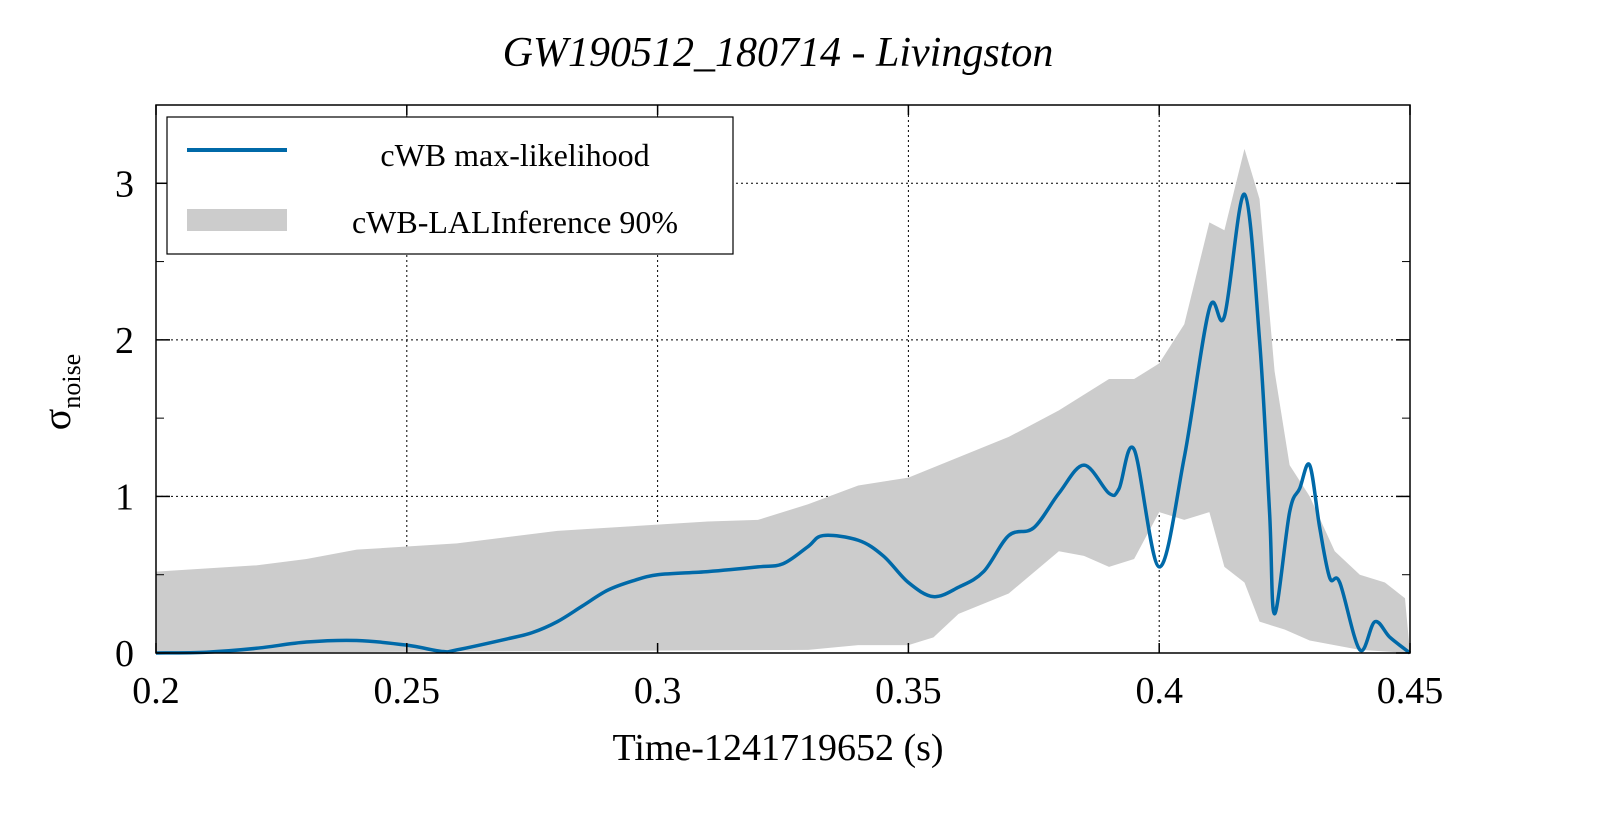  I want to click on x-tick-label: 0.35, so click(908, 691).